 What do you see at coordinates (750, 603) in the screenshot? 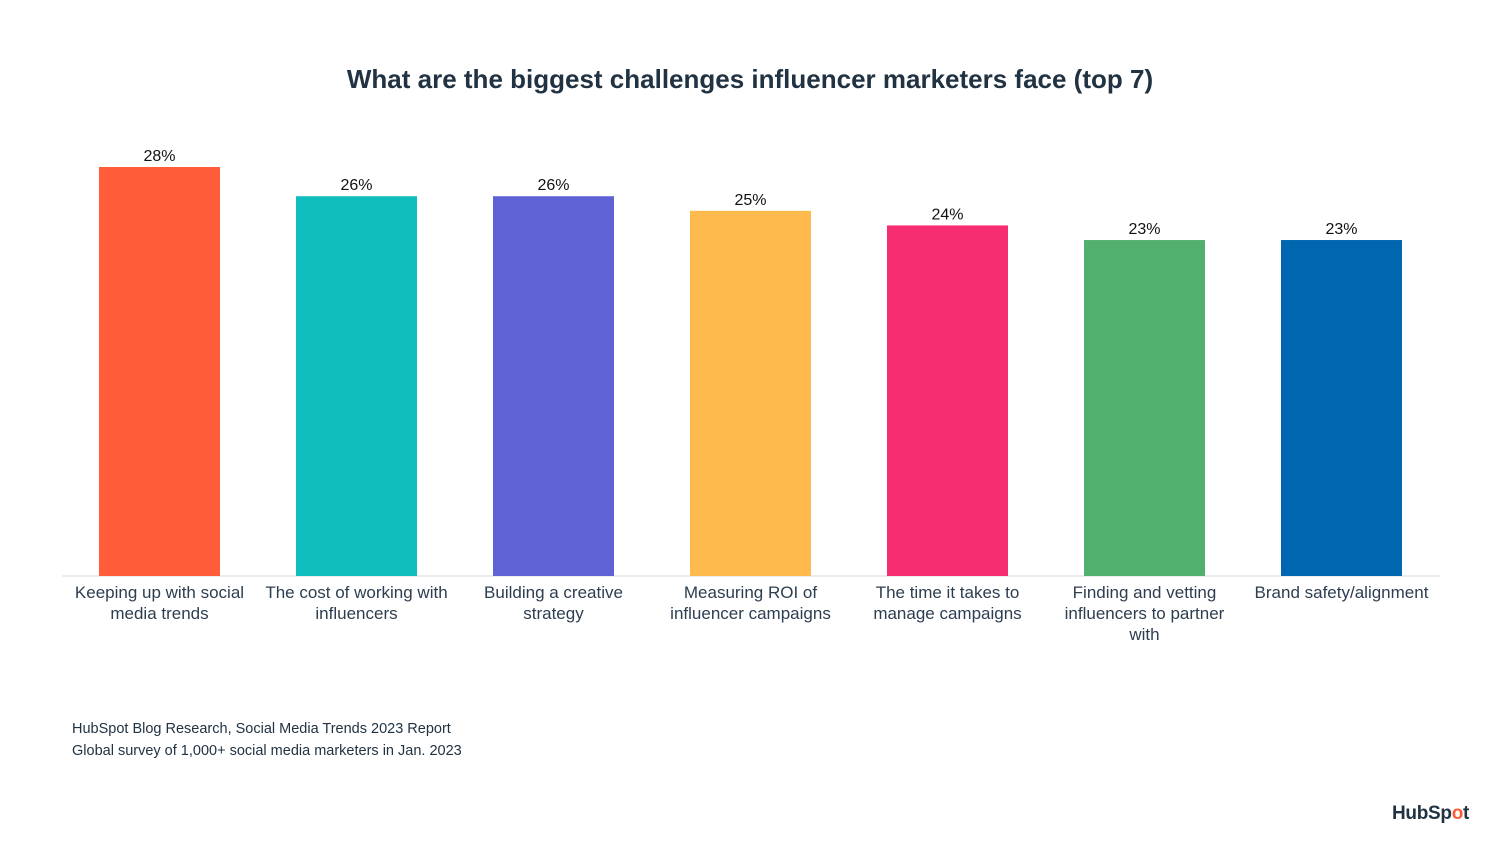
I see `category-label-4: Measuring ROI of influencer campaigns` at bounding box center [750, 603].